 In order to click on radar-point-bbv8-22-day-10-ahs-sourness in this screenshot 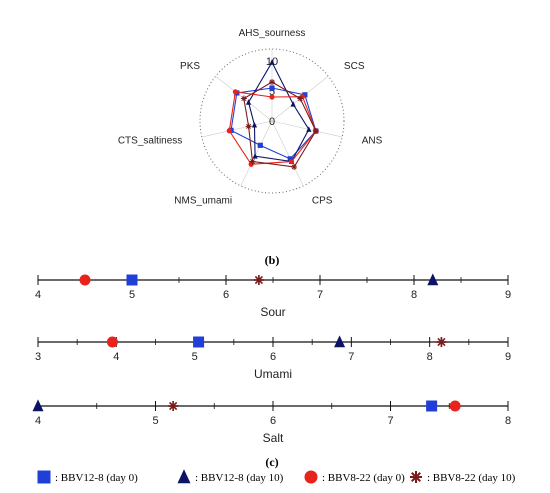, I will do `click(272, 82)`.